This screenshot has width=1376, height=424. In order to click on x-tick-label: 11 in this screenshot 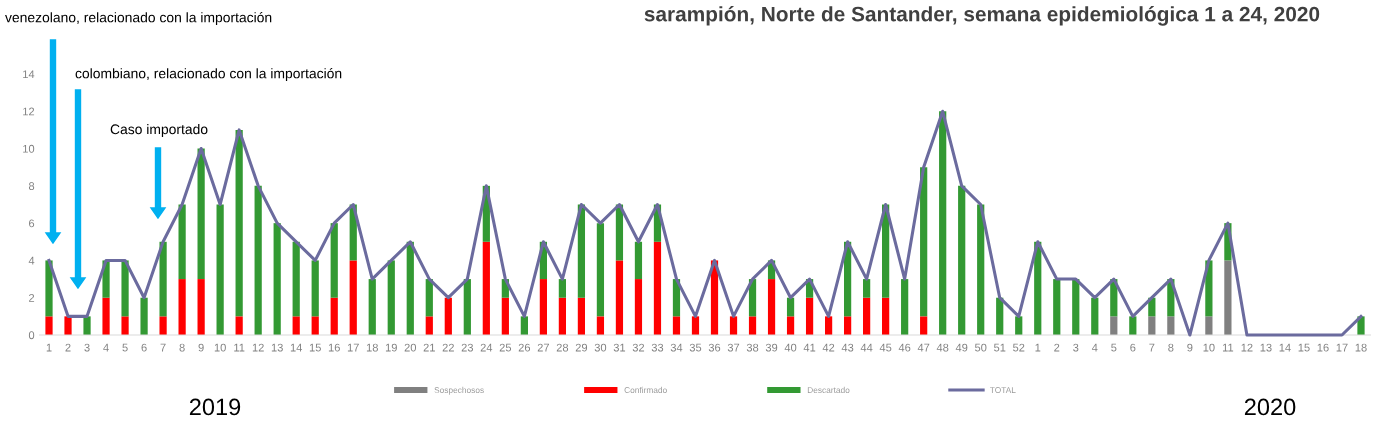, I will do `click(239, 347)`.